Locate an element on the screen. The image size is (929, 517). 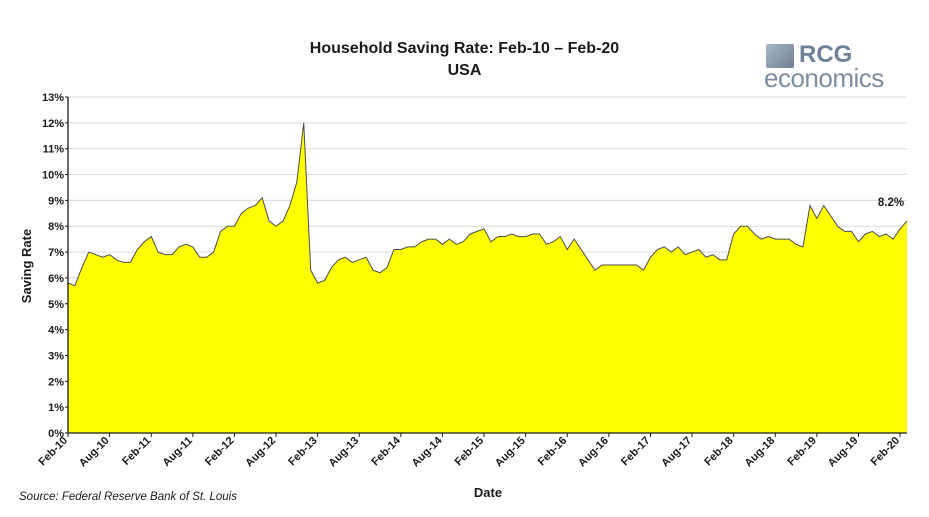
rcg-economics-logo: RCG economics is located at coordinates (833, 67).